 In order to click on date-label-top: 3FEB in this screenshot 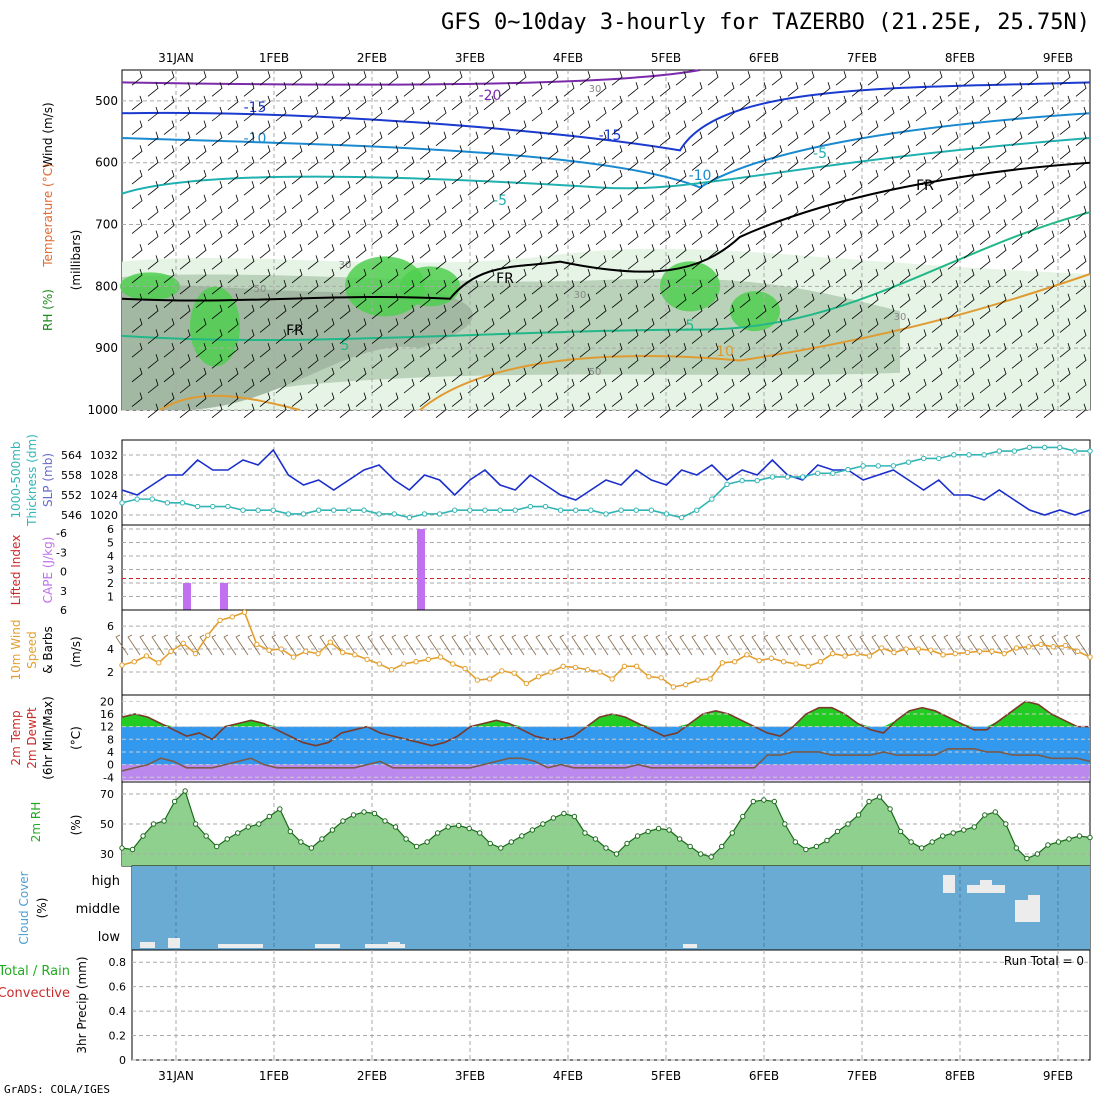, I will do `click(470, 58)`.